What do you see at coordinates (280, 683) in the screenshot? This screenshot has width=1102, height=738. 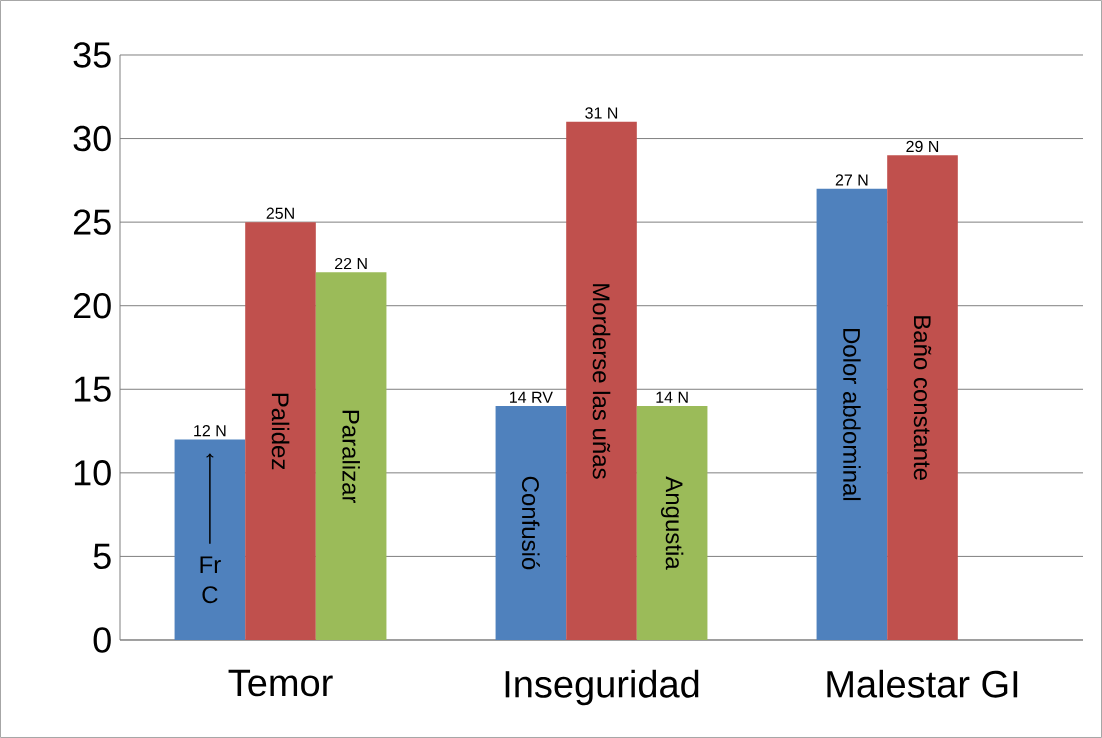 I see `x-tick-label: Temor` at bounding box center [280, 683].